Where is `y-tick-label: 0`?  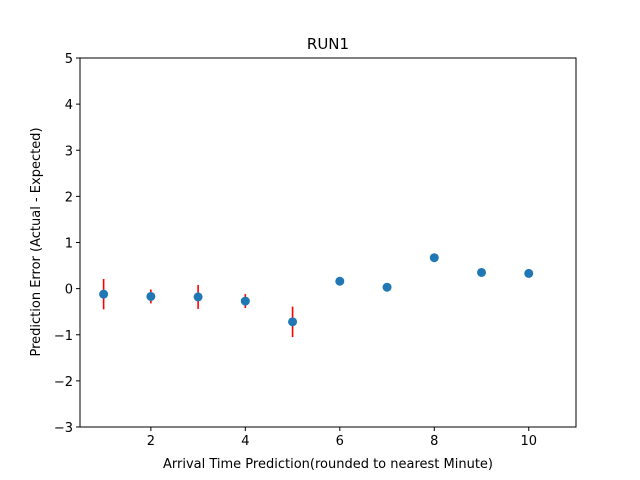 y-tick-label: 0 is located at coordinates (69, 290).